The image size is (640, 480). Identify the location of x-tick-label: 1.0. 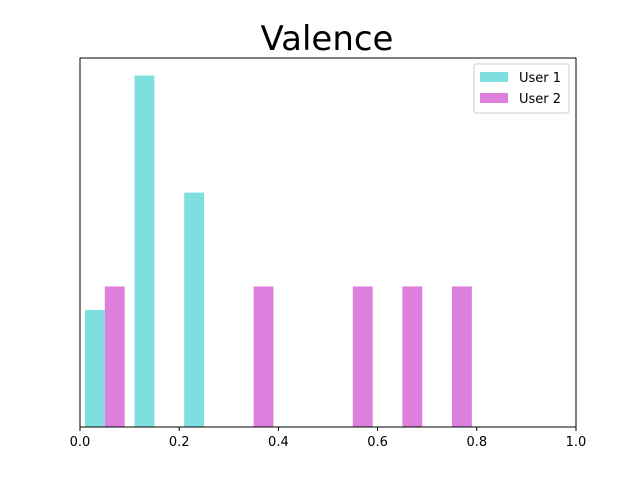
(576, 442).